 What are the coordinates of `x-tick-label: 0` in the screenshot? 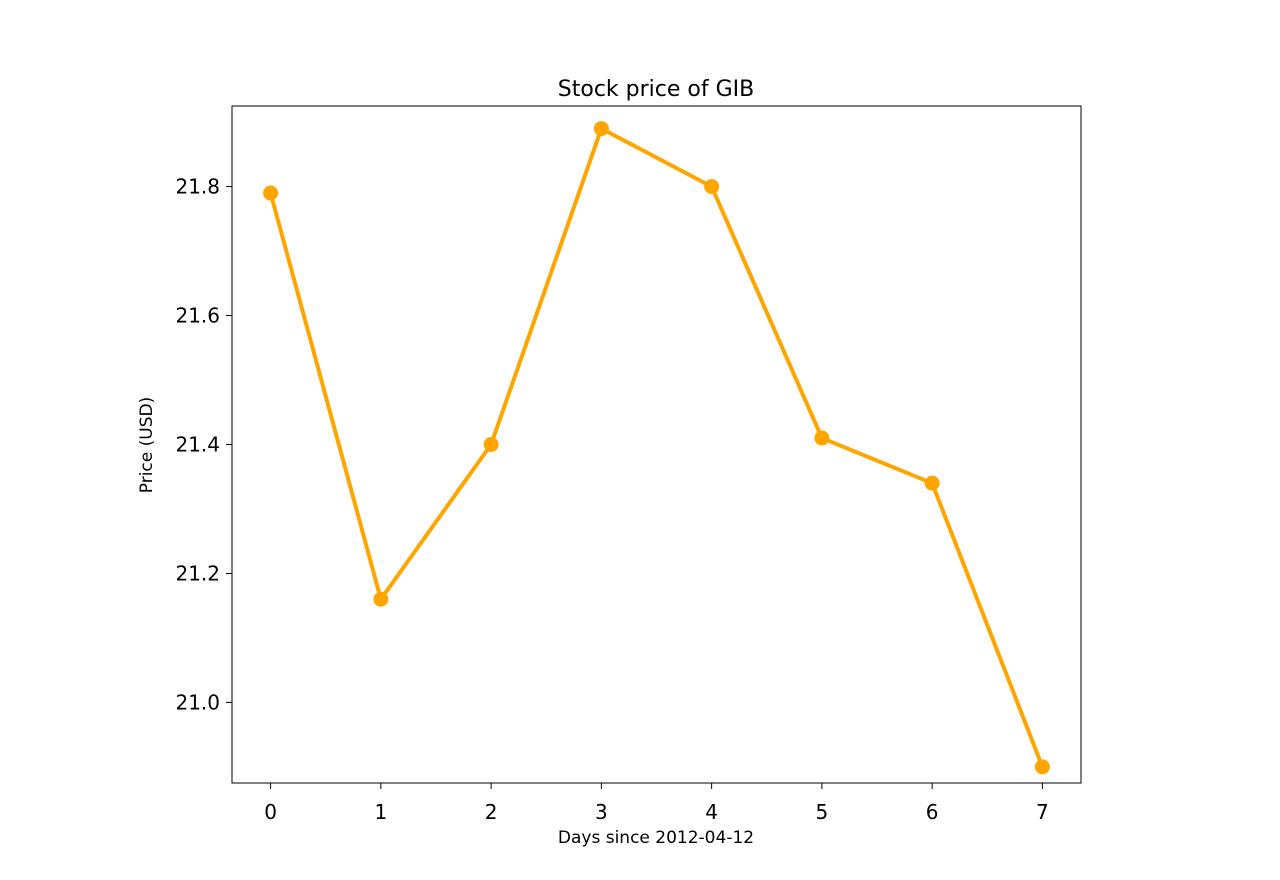 It's located at (270, 812).